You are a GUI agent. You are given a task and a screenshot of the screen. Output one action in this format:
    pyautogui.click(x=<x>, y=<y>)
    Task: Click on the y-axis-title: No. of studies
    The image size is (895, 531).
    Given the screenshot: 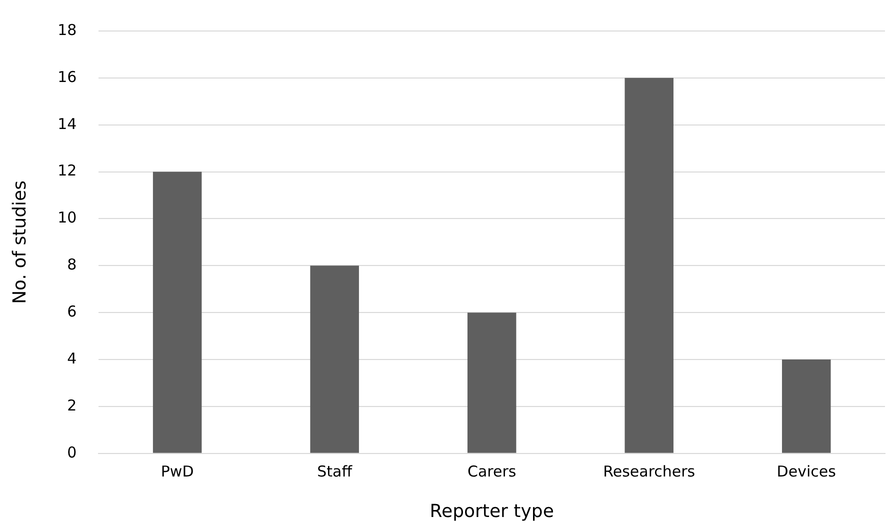 What is the action you would take?
    pyautogui.click(x=19, y=242)
    